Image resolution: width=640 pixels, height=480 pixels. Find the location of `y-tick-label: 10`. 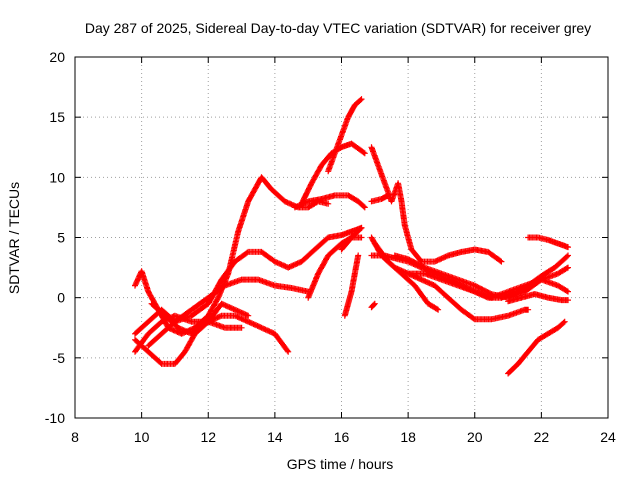

y-tick-label: 10 is located at coordinates (57, 177).